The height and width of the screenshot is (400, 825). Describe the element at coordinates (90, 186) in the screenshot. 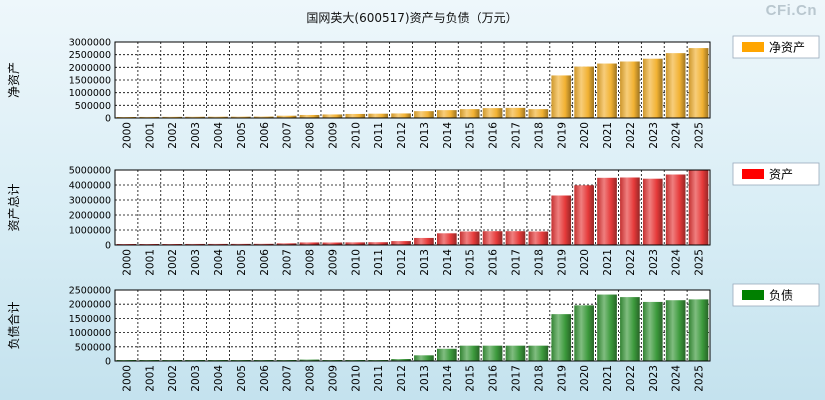

I see `y-tick-label: 4000000` at that location.